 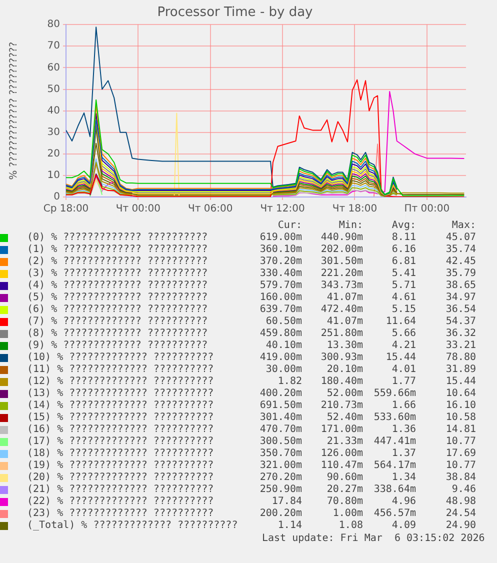 What do you see at coordinates (394, 466) in the screenshot?
I see `text: 564.17m` at bounding box center [394, 466].